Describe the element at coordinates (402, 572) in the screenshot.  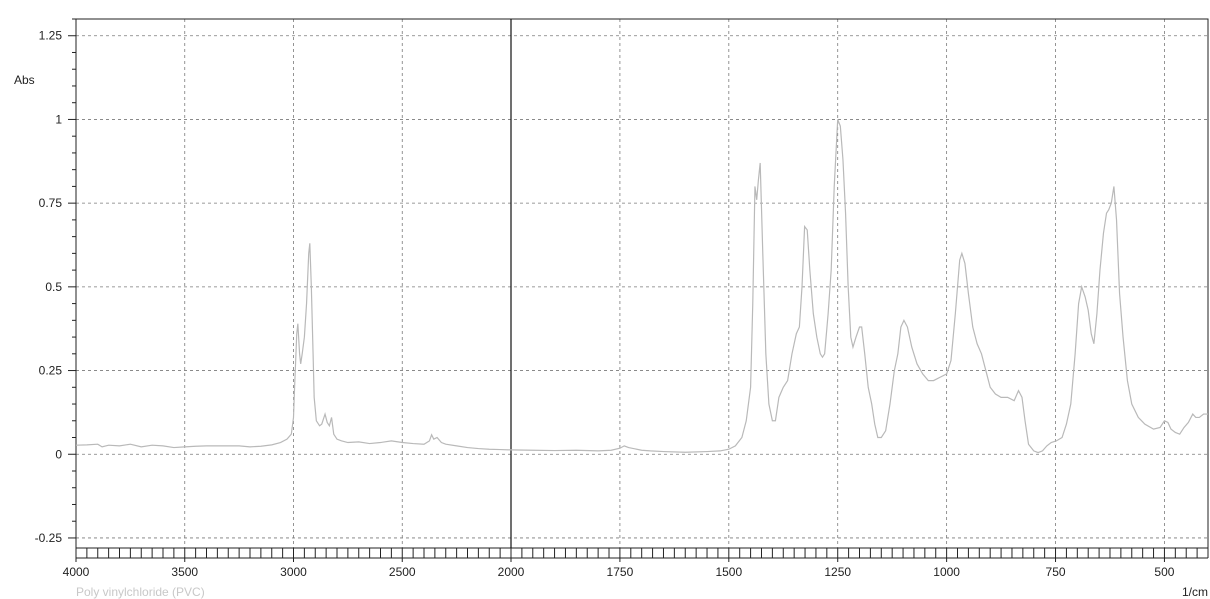
I see `x-tick-label: 2500` at that location.